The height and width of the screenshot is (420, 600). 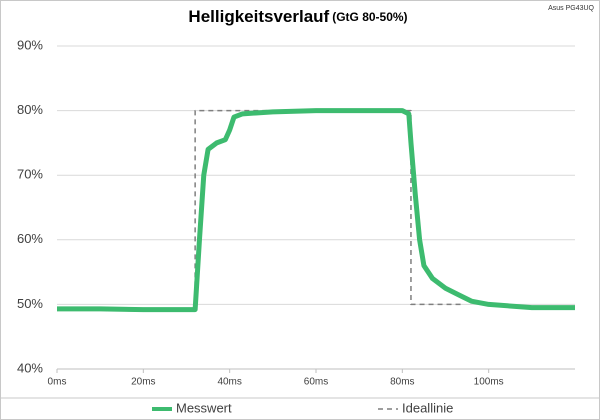 I want to click on y-tick-label: 80%, so click(x=30, y=109).